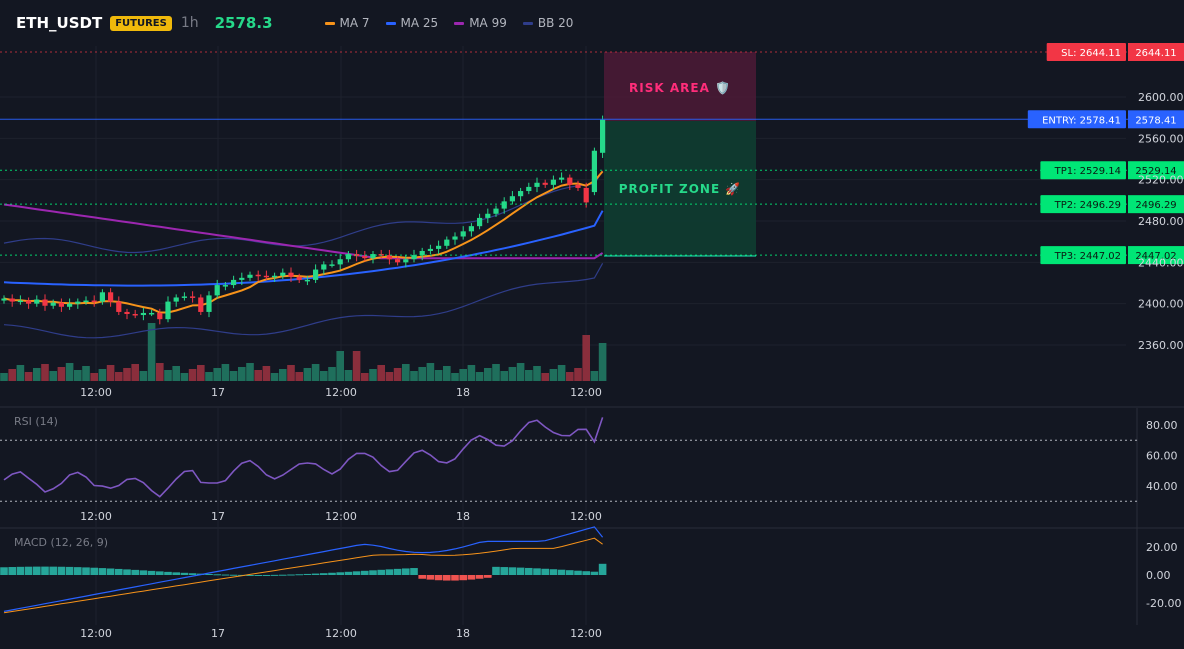  I want to click on legend-ma7: MA 7, so click(347, 23).